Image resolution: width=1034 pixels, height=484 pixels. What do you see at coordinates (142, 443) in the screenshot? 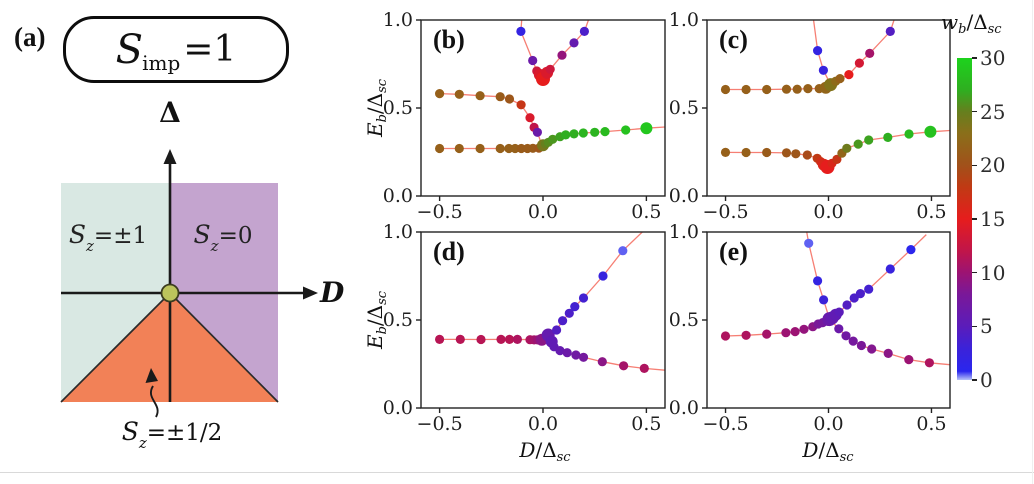
I see `sz-subscript: z` at bounding box center [142, 443].